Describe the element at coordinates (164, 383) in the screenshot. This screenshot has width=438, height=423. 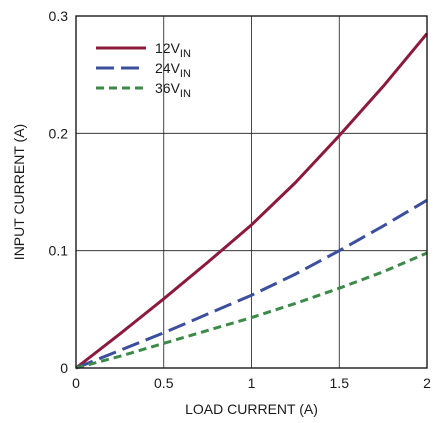
I see `x-tick-label: 0.5` at that location.